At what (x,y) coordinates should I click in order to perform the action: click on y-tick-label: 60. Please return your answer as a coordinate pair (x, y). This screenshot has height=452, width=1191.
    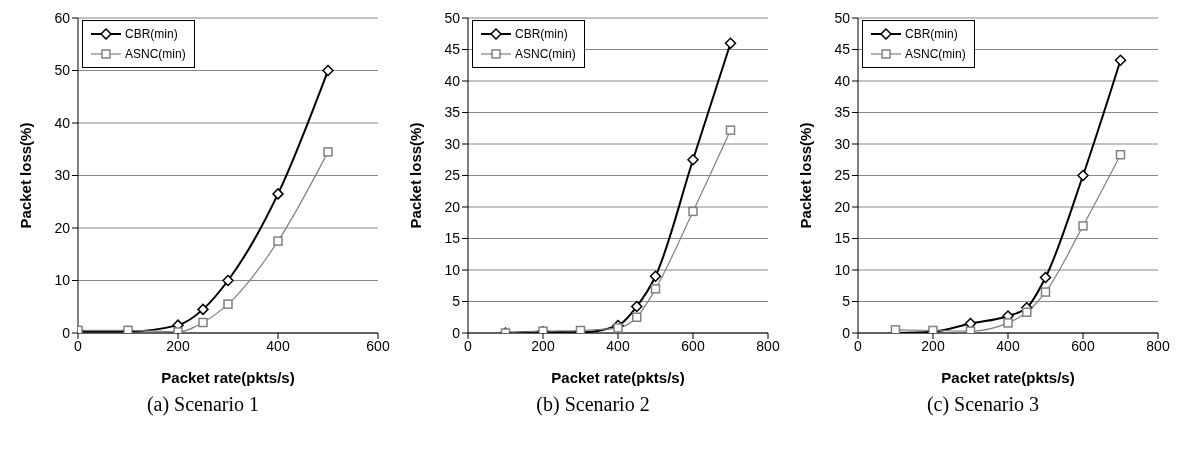
    Looking at the image, I should click on (62, 17).